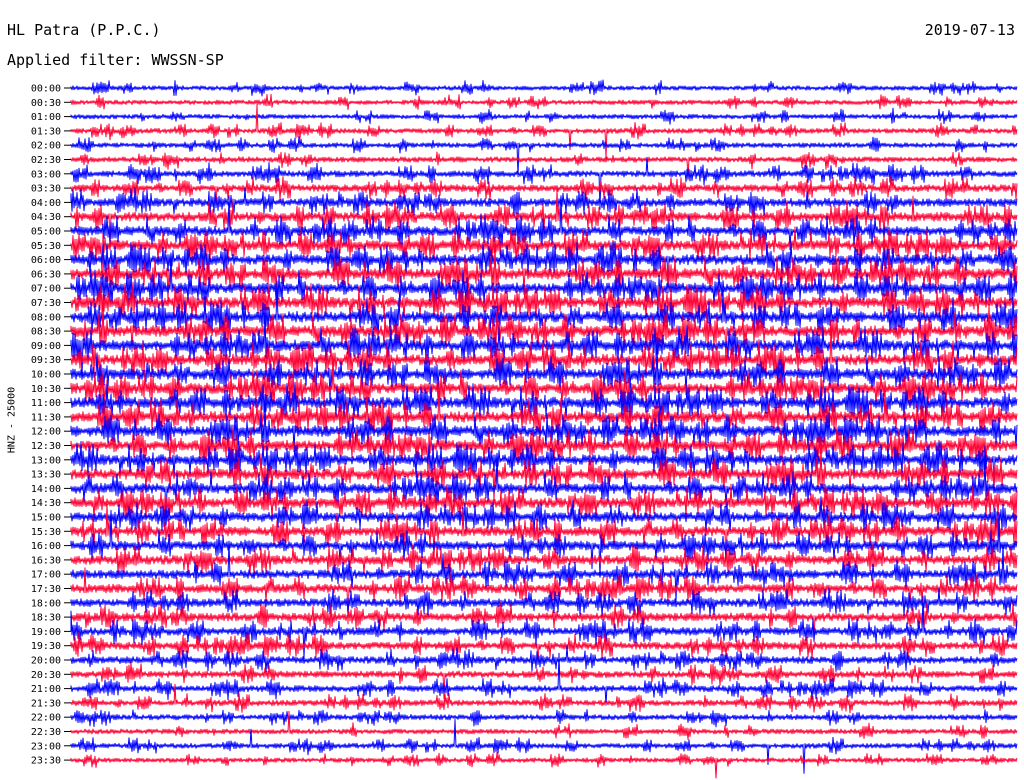  I want to click on time-label: 05:00, so click(46, 232).